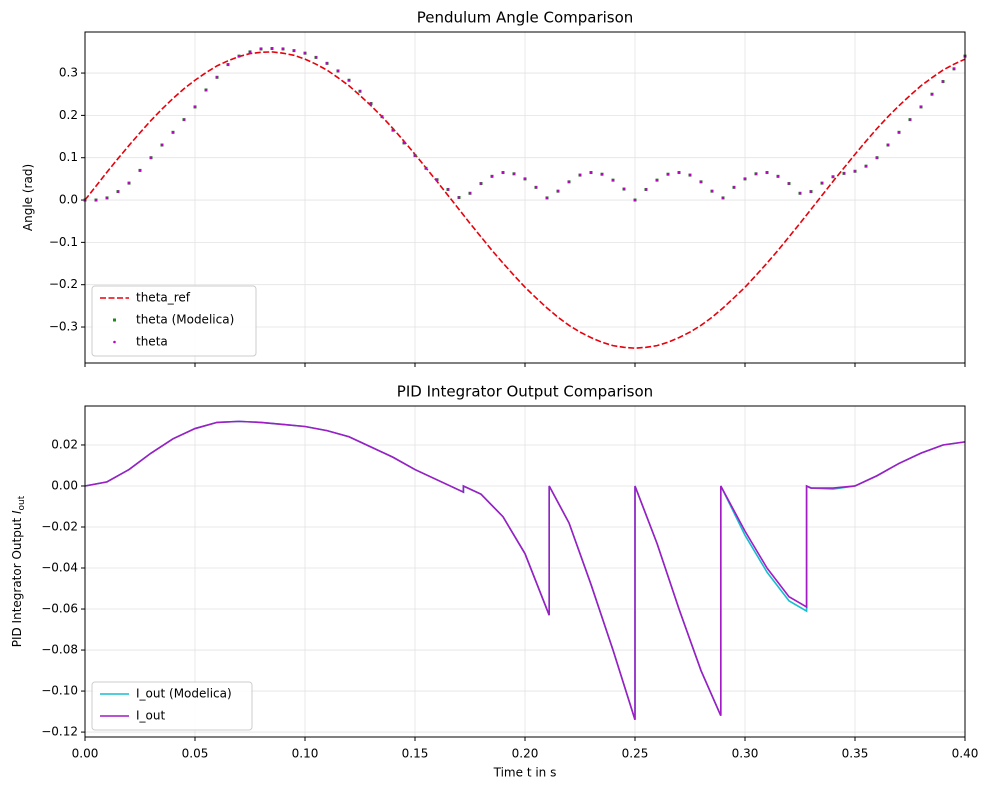  I want to click on y-tick-label: −0.06, so click(59, 609).